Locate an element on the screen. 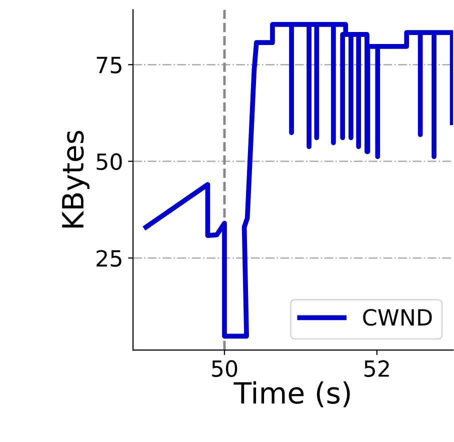 The image size is (454, 442). y-axis-title: KBytes is located at coordinates (76, 179).